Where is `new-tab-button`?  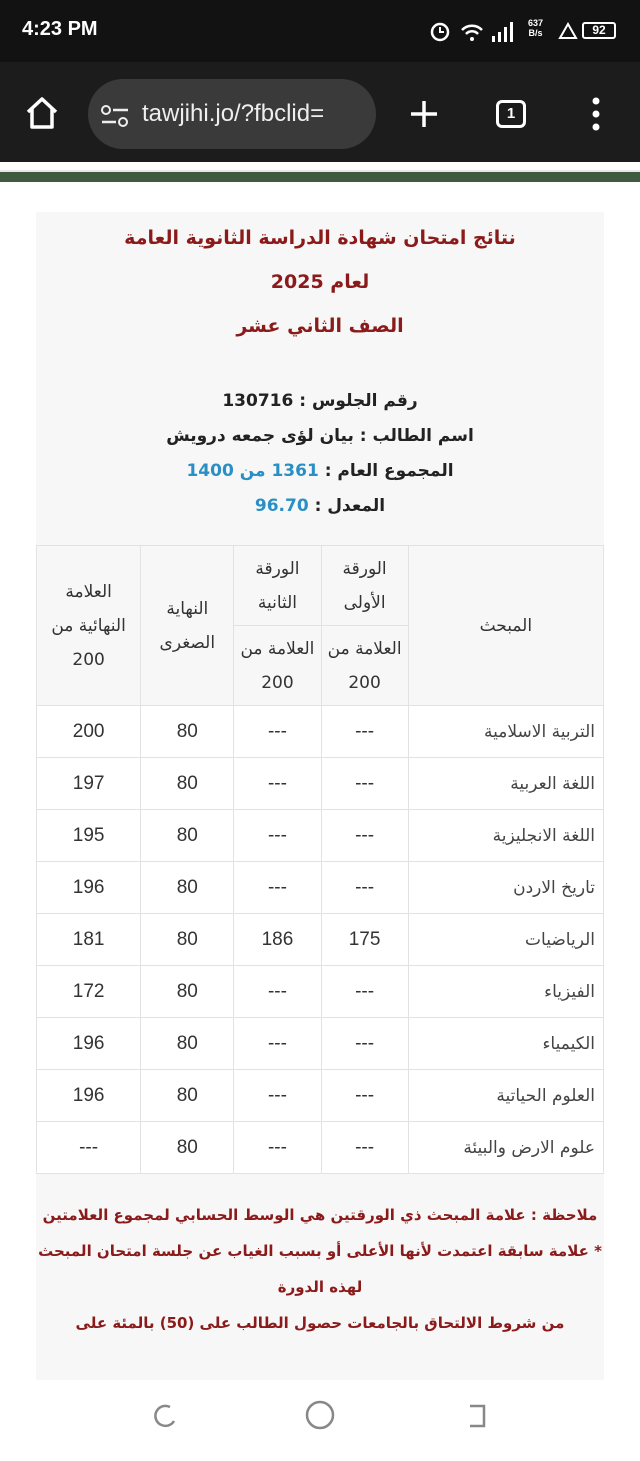 new-tab-button is located at coordinates (424, 114).